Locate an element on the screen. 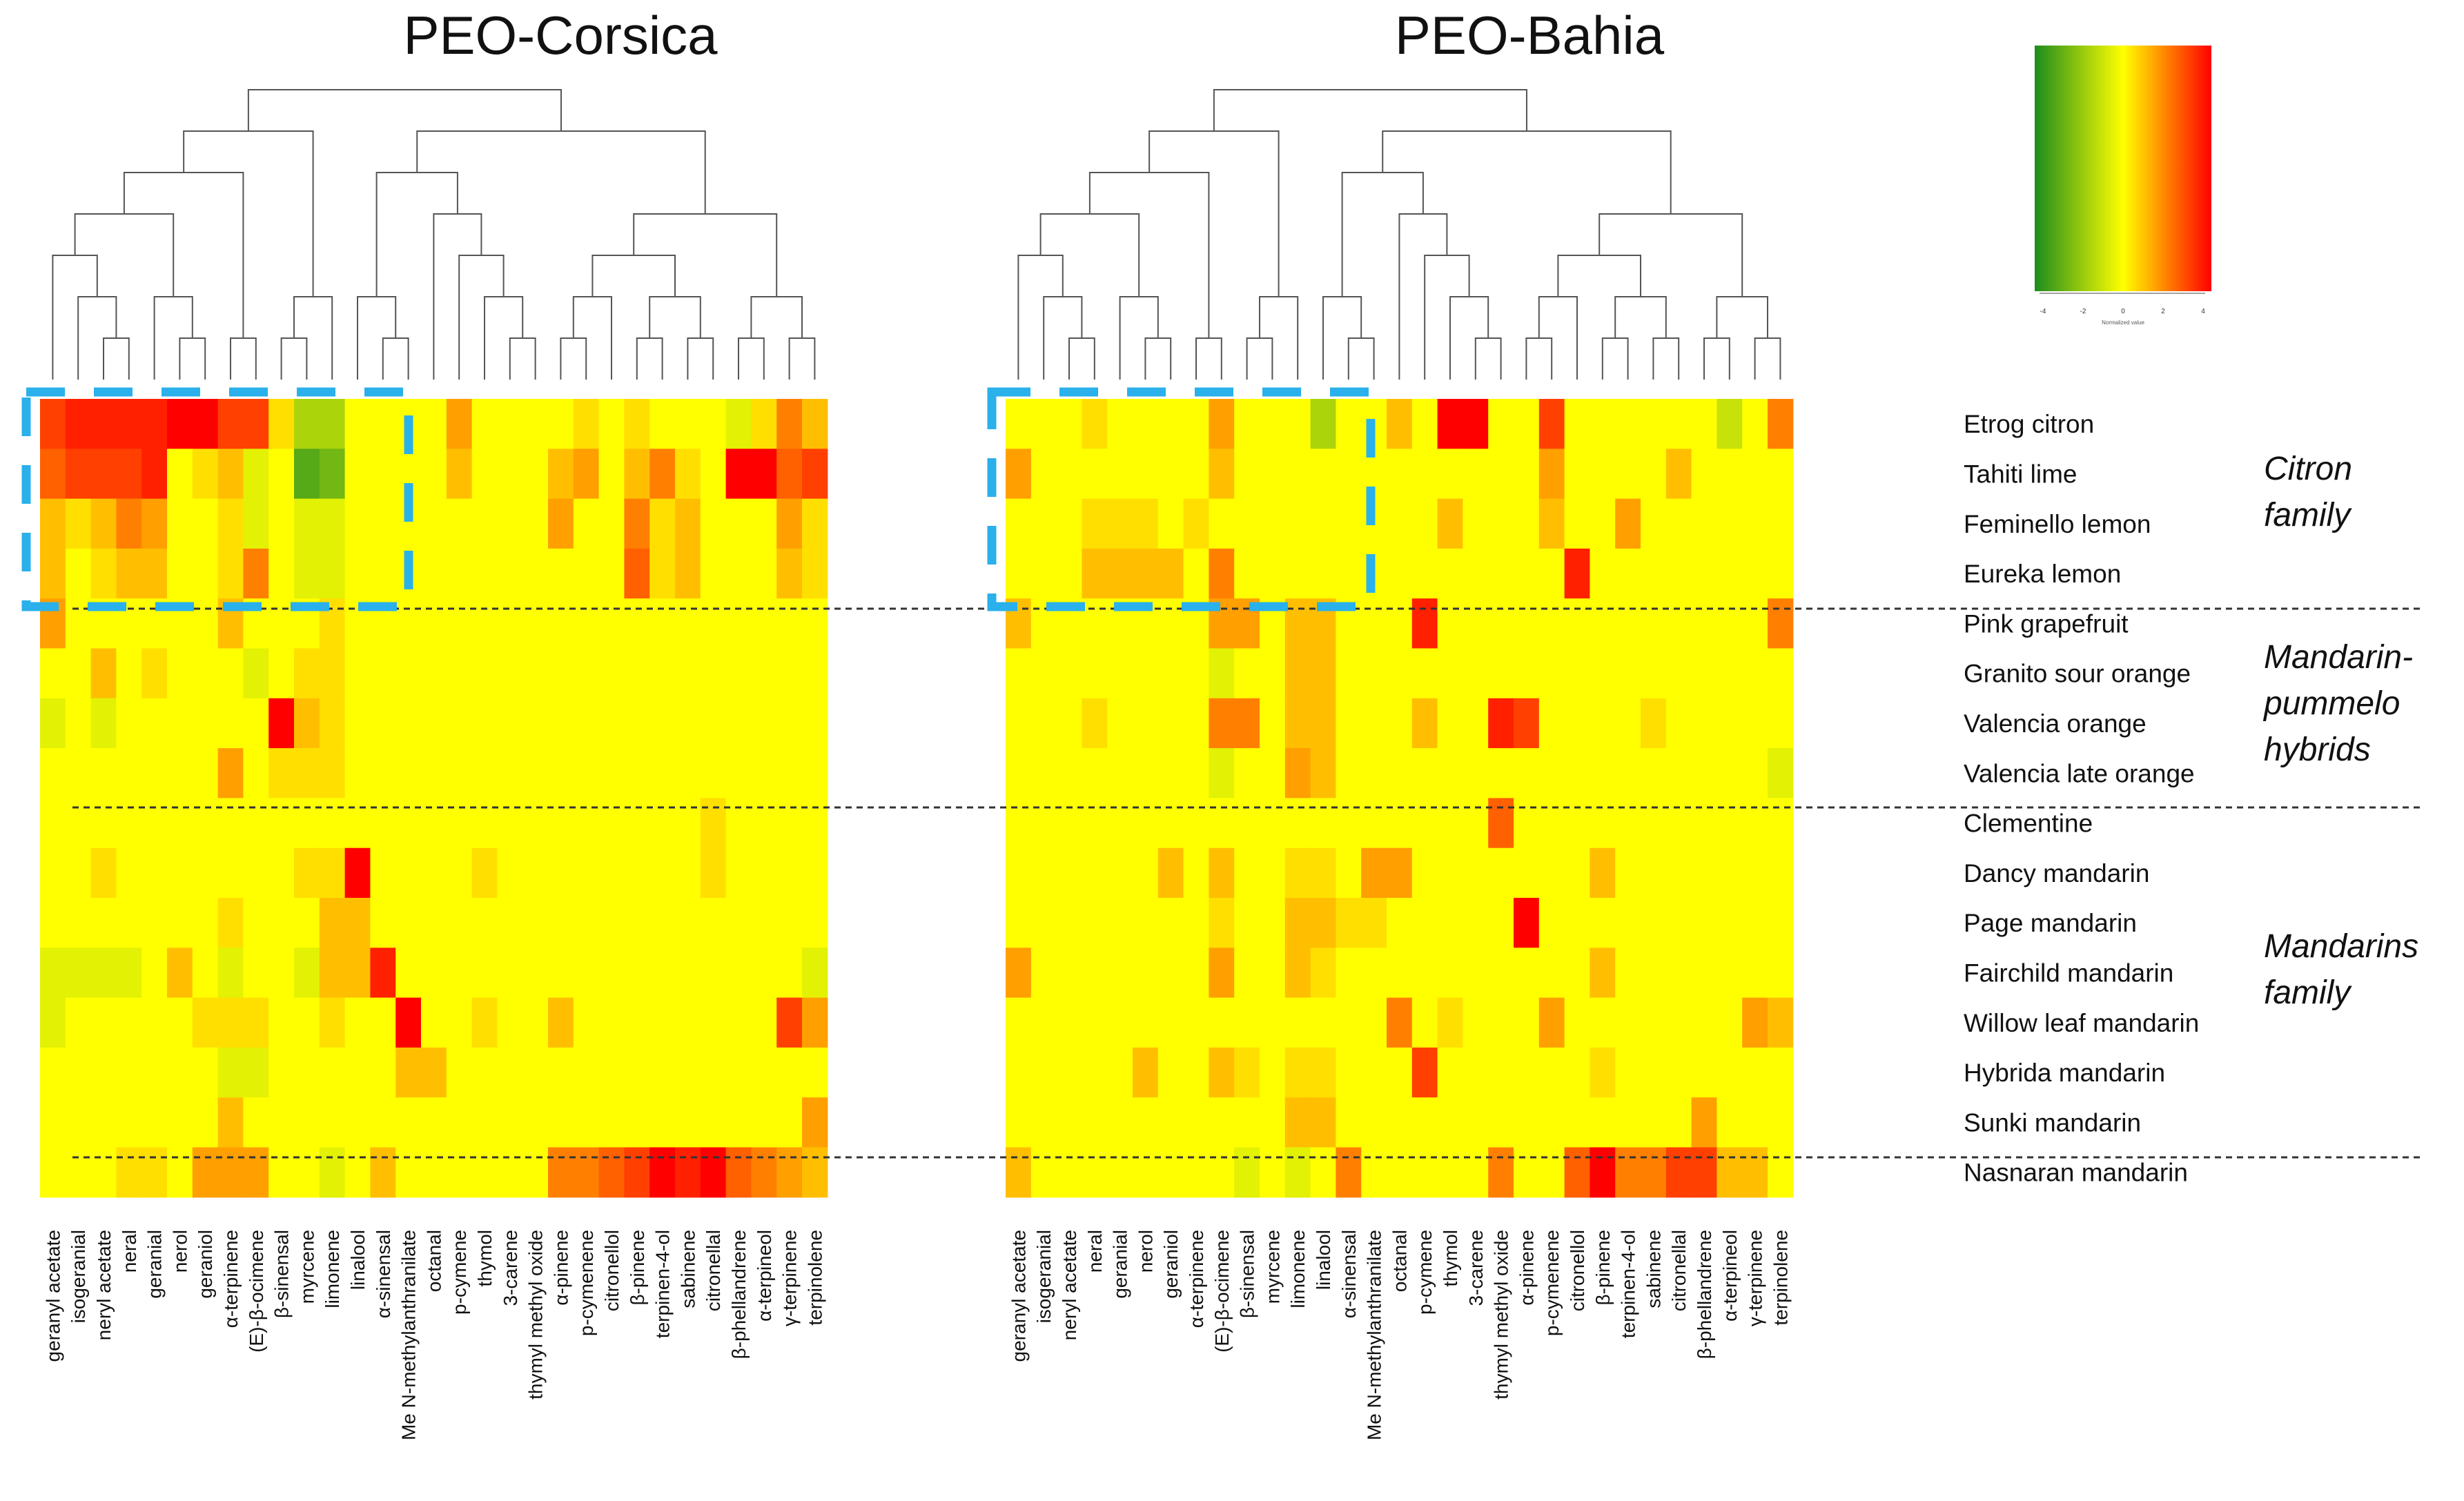 This screenshot has height=1501, width=2464. column-label-bahia-29: γ-terpinene is located at coordinates (1756, 1278).